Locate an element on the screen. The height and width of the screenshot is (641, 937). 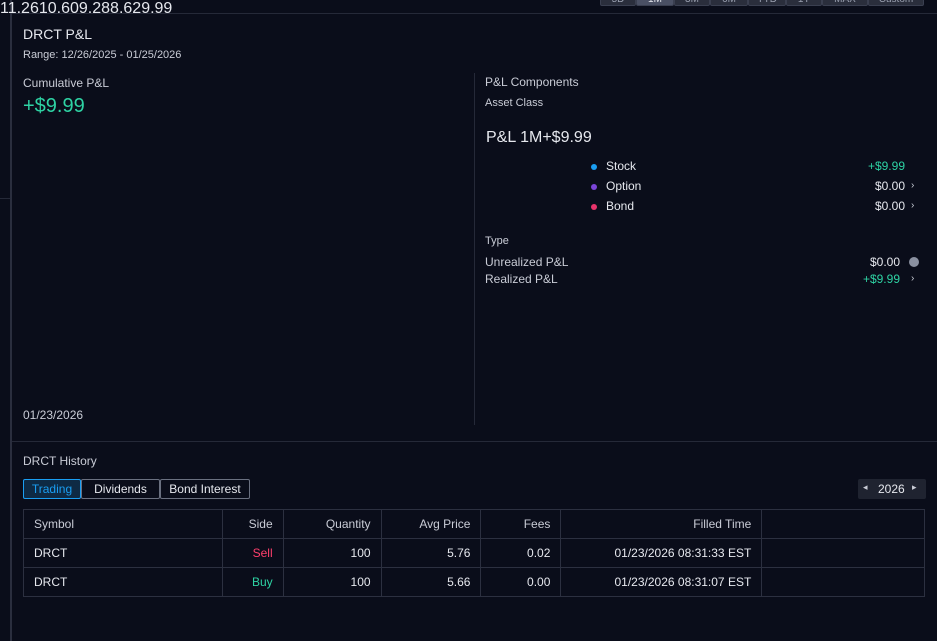
left-border is located at coordinates (11, 320).